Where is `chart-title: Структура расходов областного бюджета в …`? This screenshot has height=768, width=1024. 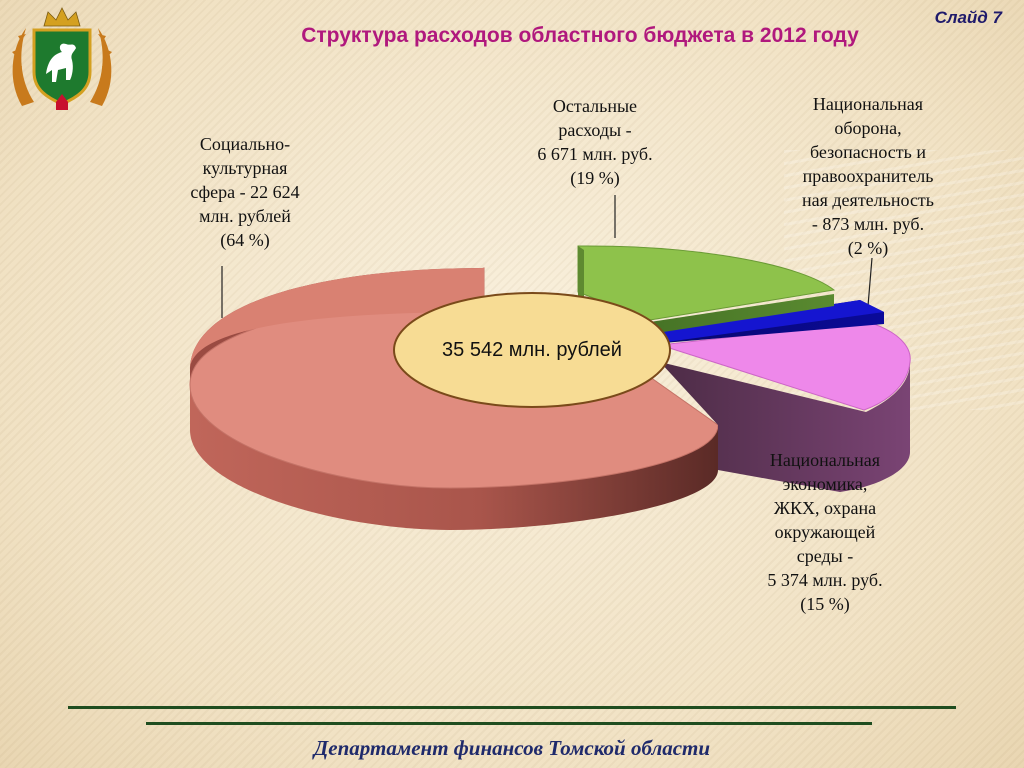 chart-title: Структура расходов областного бюджета в … is located at coordinates (580, 35).